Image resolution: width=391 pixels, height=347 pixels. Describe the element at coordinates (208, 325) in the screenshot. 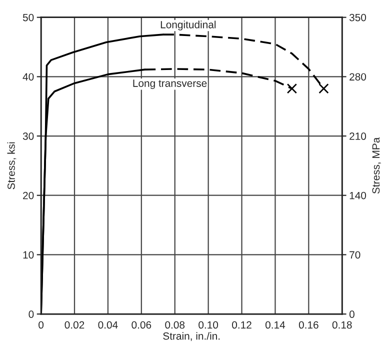

I see `x-tick-label: 0.10` at that location.